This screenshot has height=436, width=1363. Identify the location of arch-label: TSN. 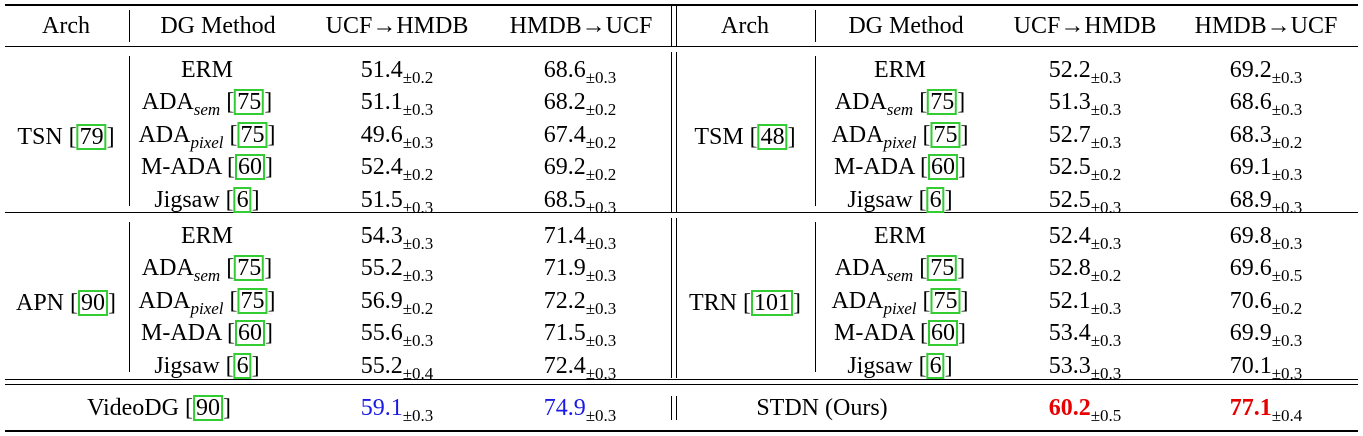
(40, 136).